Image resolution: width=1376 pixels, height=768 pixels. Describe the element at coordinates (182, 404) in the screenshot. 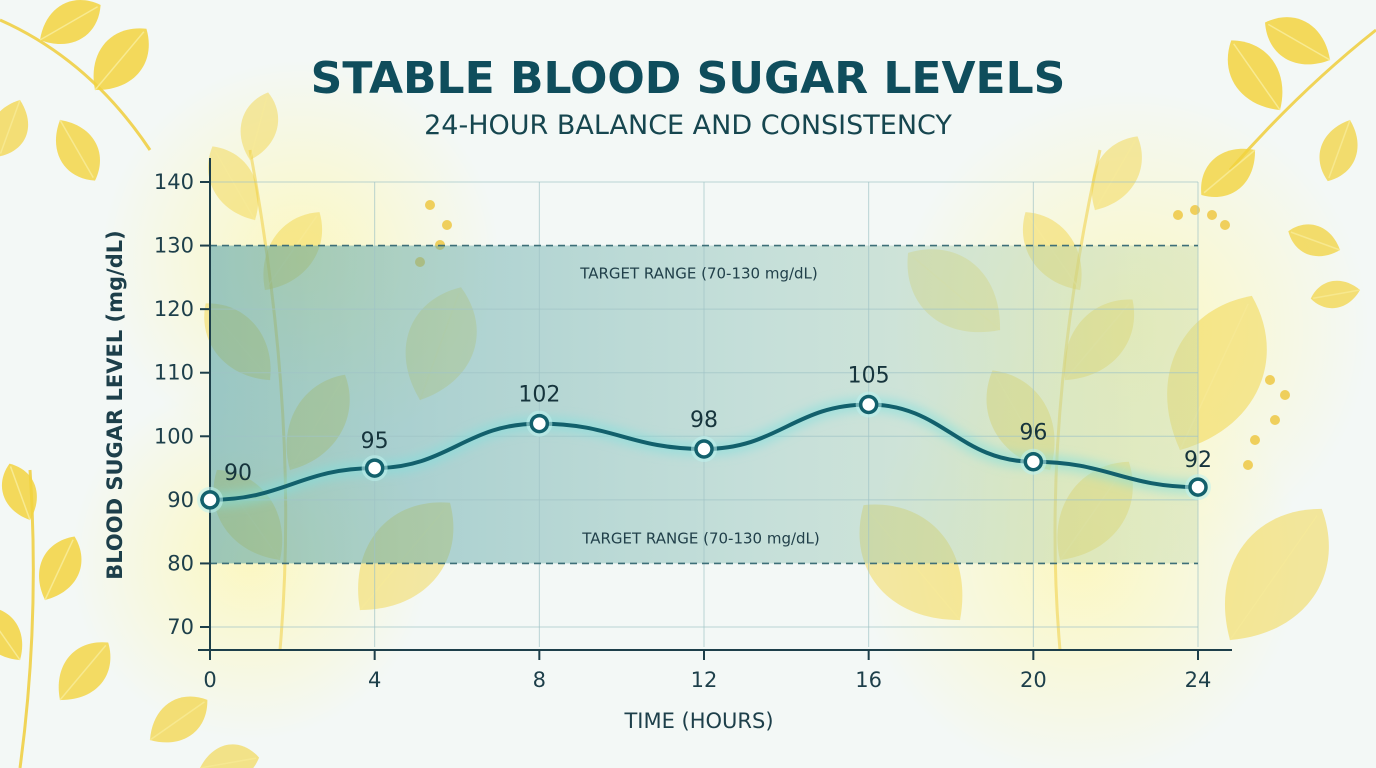

I see `y-axis-ticks: 70 80 90 100 110 120 130 140` at that location.